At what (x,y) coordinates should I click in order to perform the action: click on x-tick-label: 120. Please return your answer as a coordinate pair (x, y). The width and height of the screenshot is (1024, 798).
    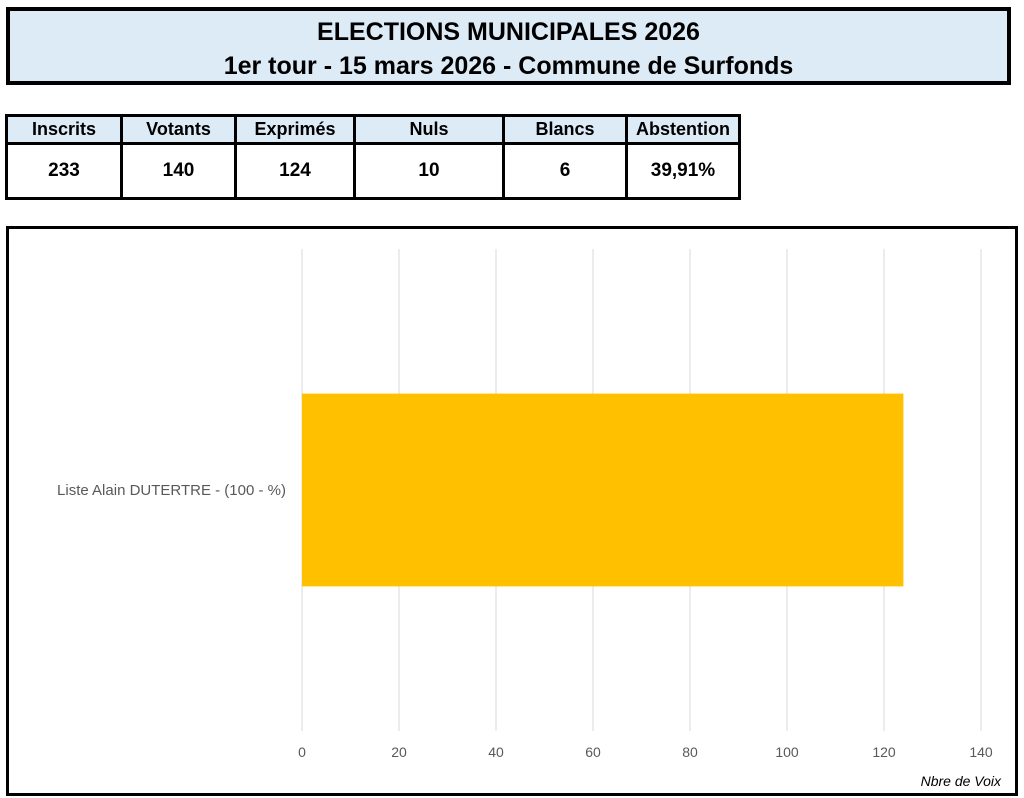
    Looking at the image, I should click on (884, 752).